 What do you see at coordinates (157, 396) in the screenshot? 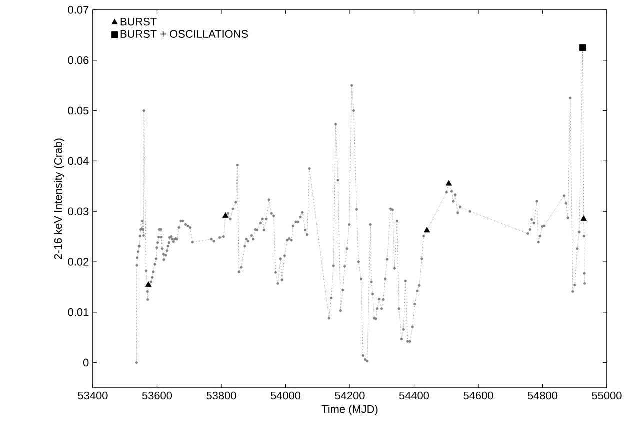
I see `x-tick-label: 53600` at bounding box center [157, 396].